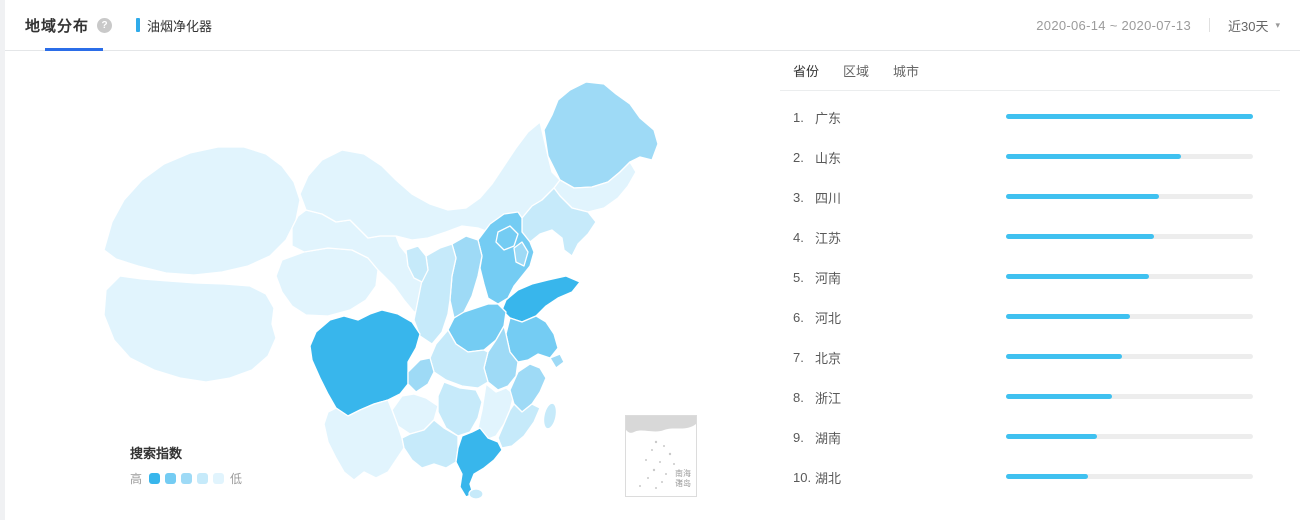  Describe the element at coordinates (190, 329) in the screenshot. I see `province-tibet` at that location.